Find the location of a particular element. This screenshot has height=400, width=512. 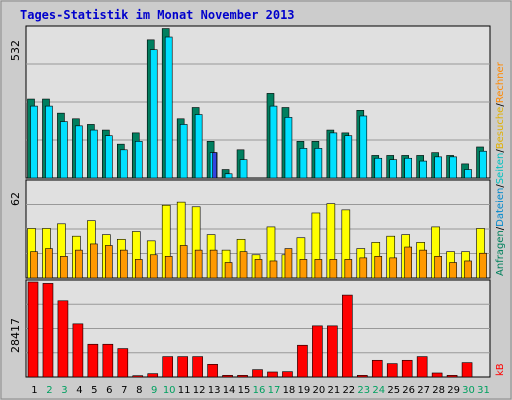

x-tick-label: 24 is located at coordinates (378, 390).